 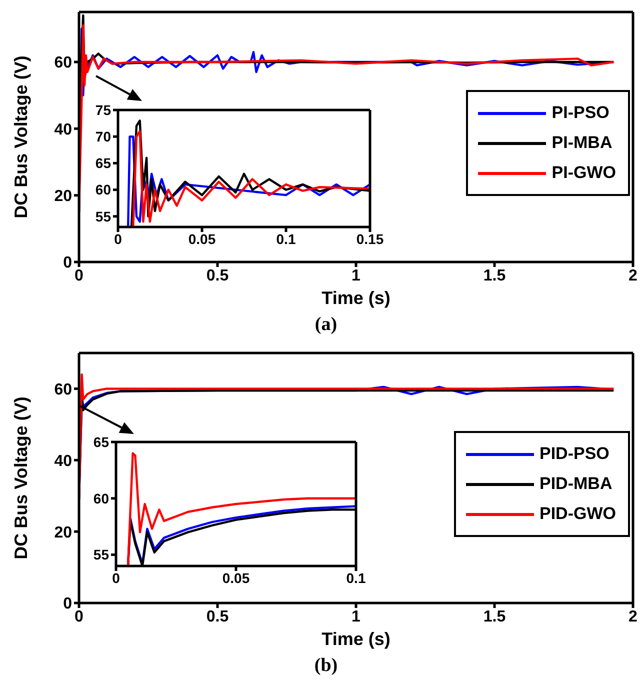 What do you see at coordinates (326, 325) in the screenshot?
I see `text: (a)` at bounding box center [326, 325].